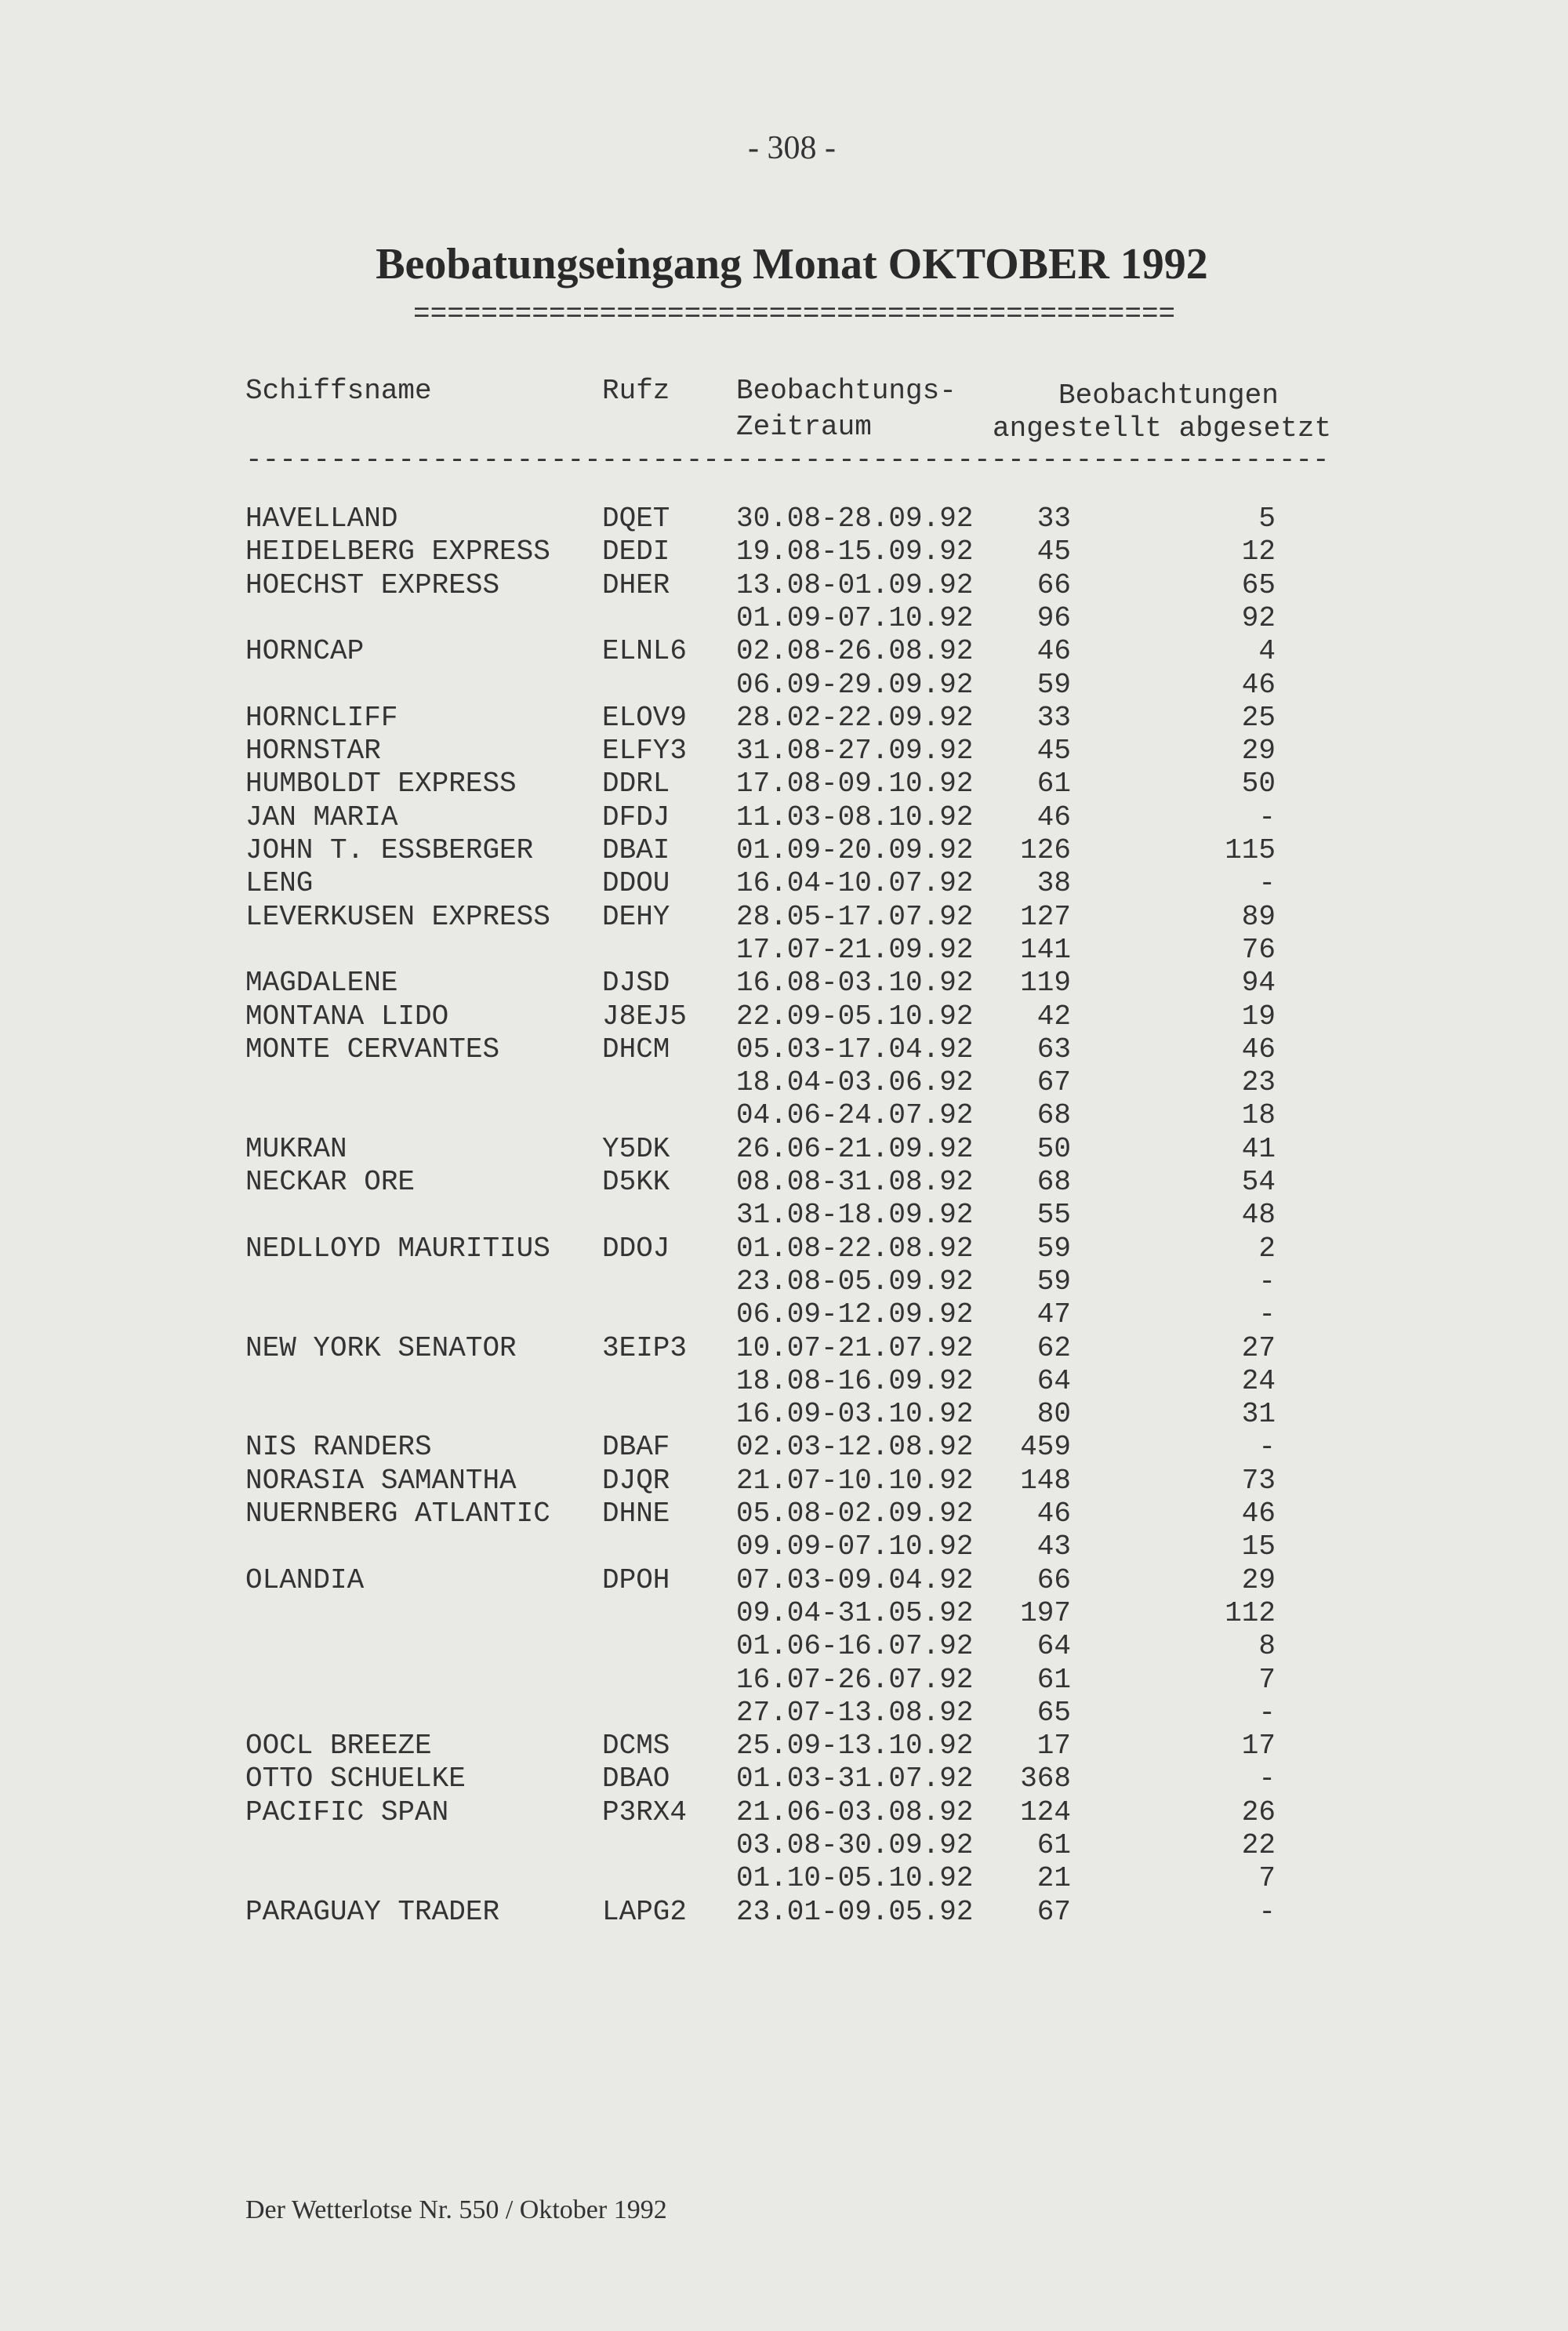 Image resolution: width=1568 pixels, height=2331 pixels. I want to click on observation-period: 05.08-02.09.92, so click(855, 1514).